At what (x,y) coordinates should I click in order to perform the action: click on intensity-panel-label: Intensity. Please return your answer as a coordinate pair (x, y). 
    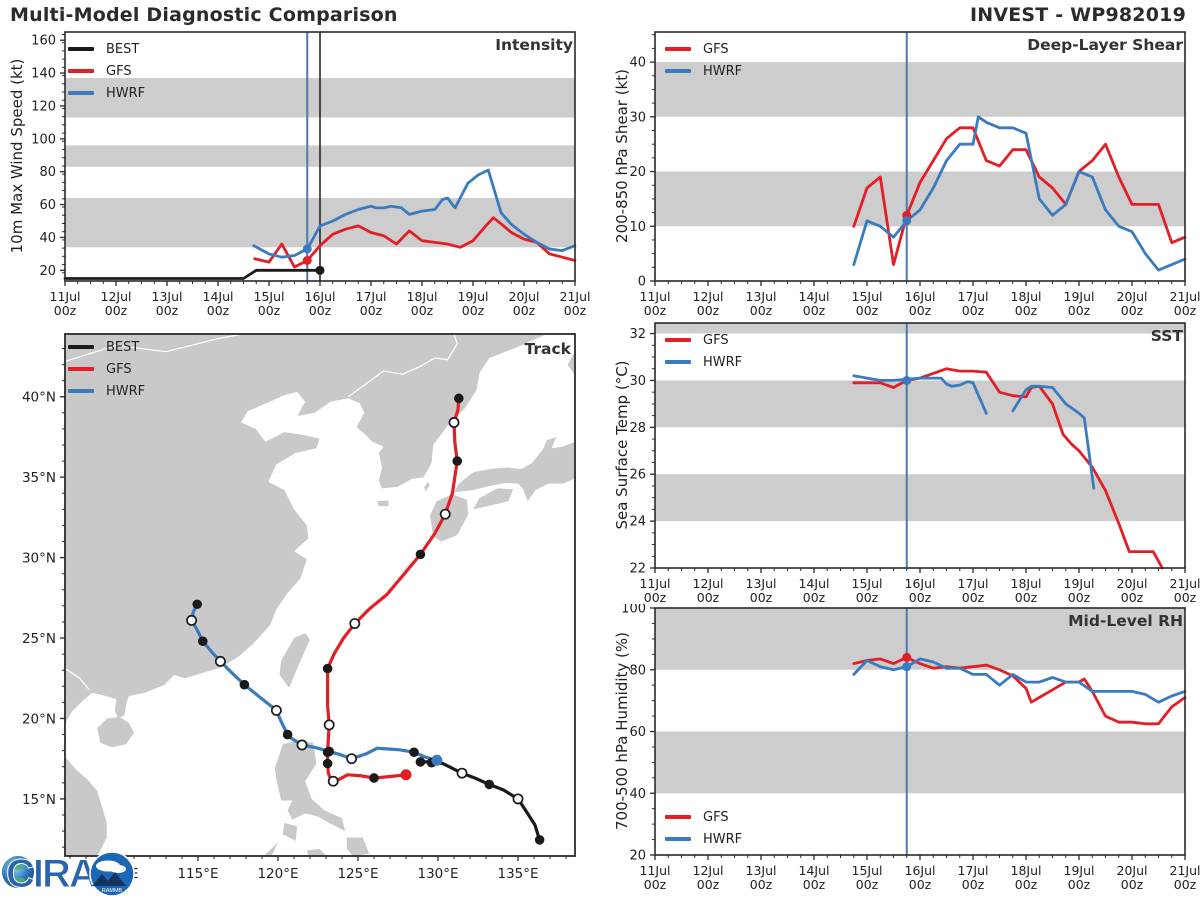
    Looking at the image, I should click on (534, 45).